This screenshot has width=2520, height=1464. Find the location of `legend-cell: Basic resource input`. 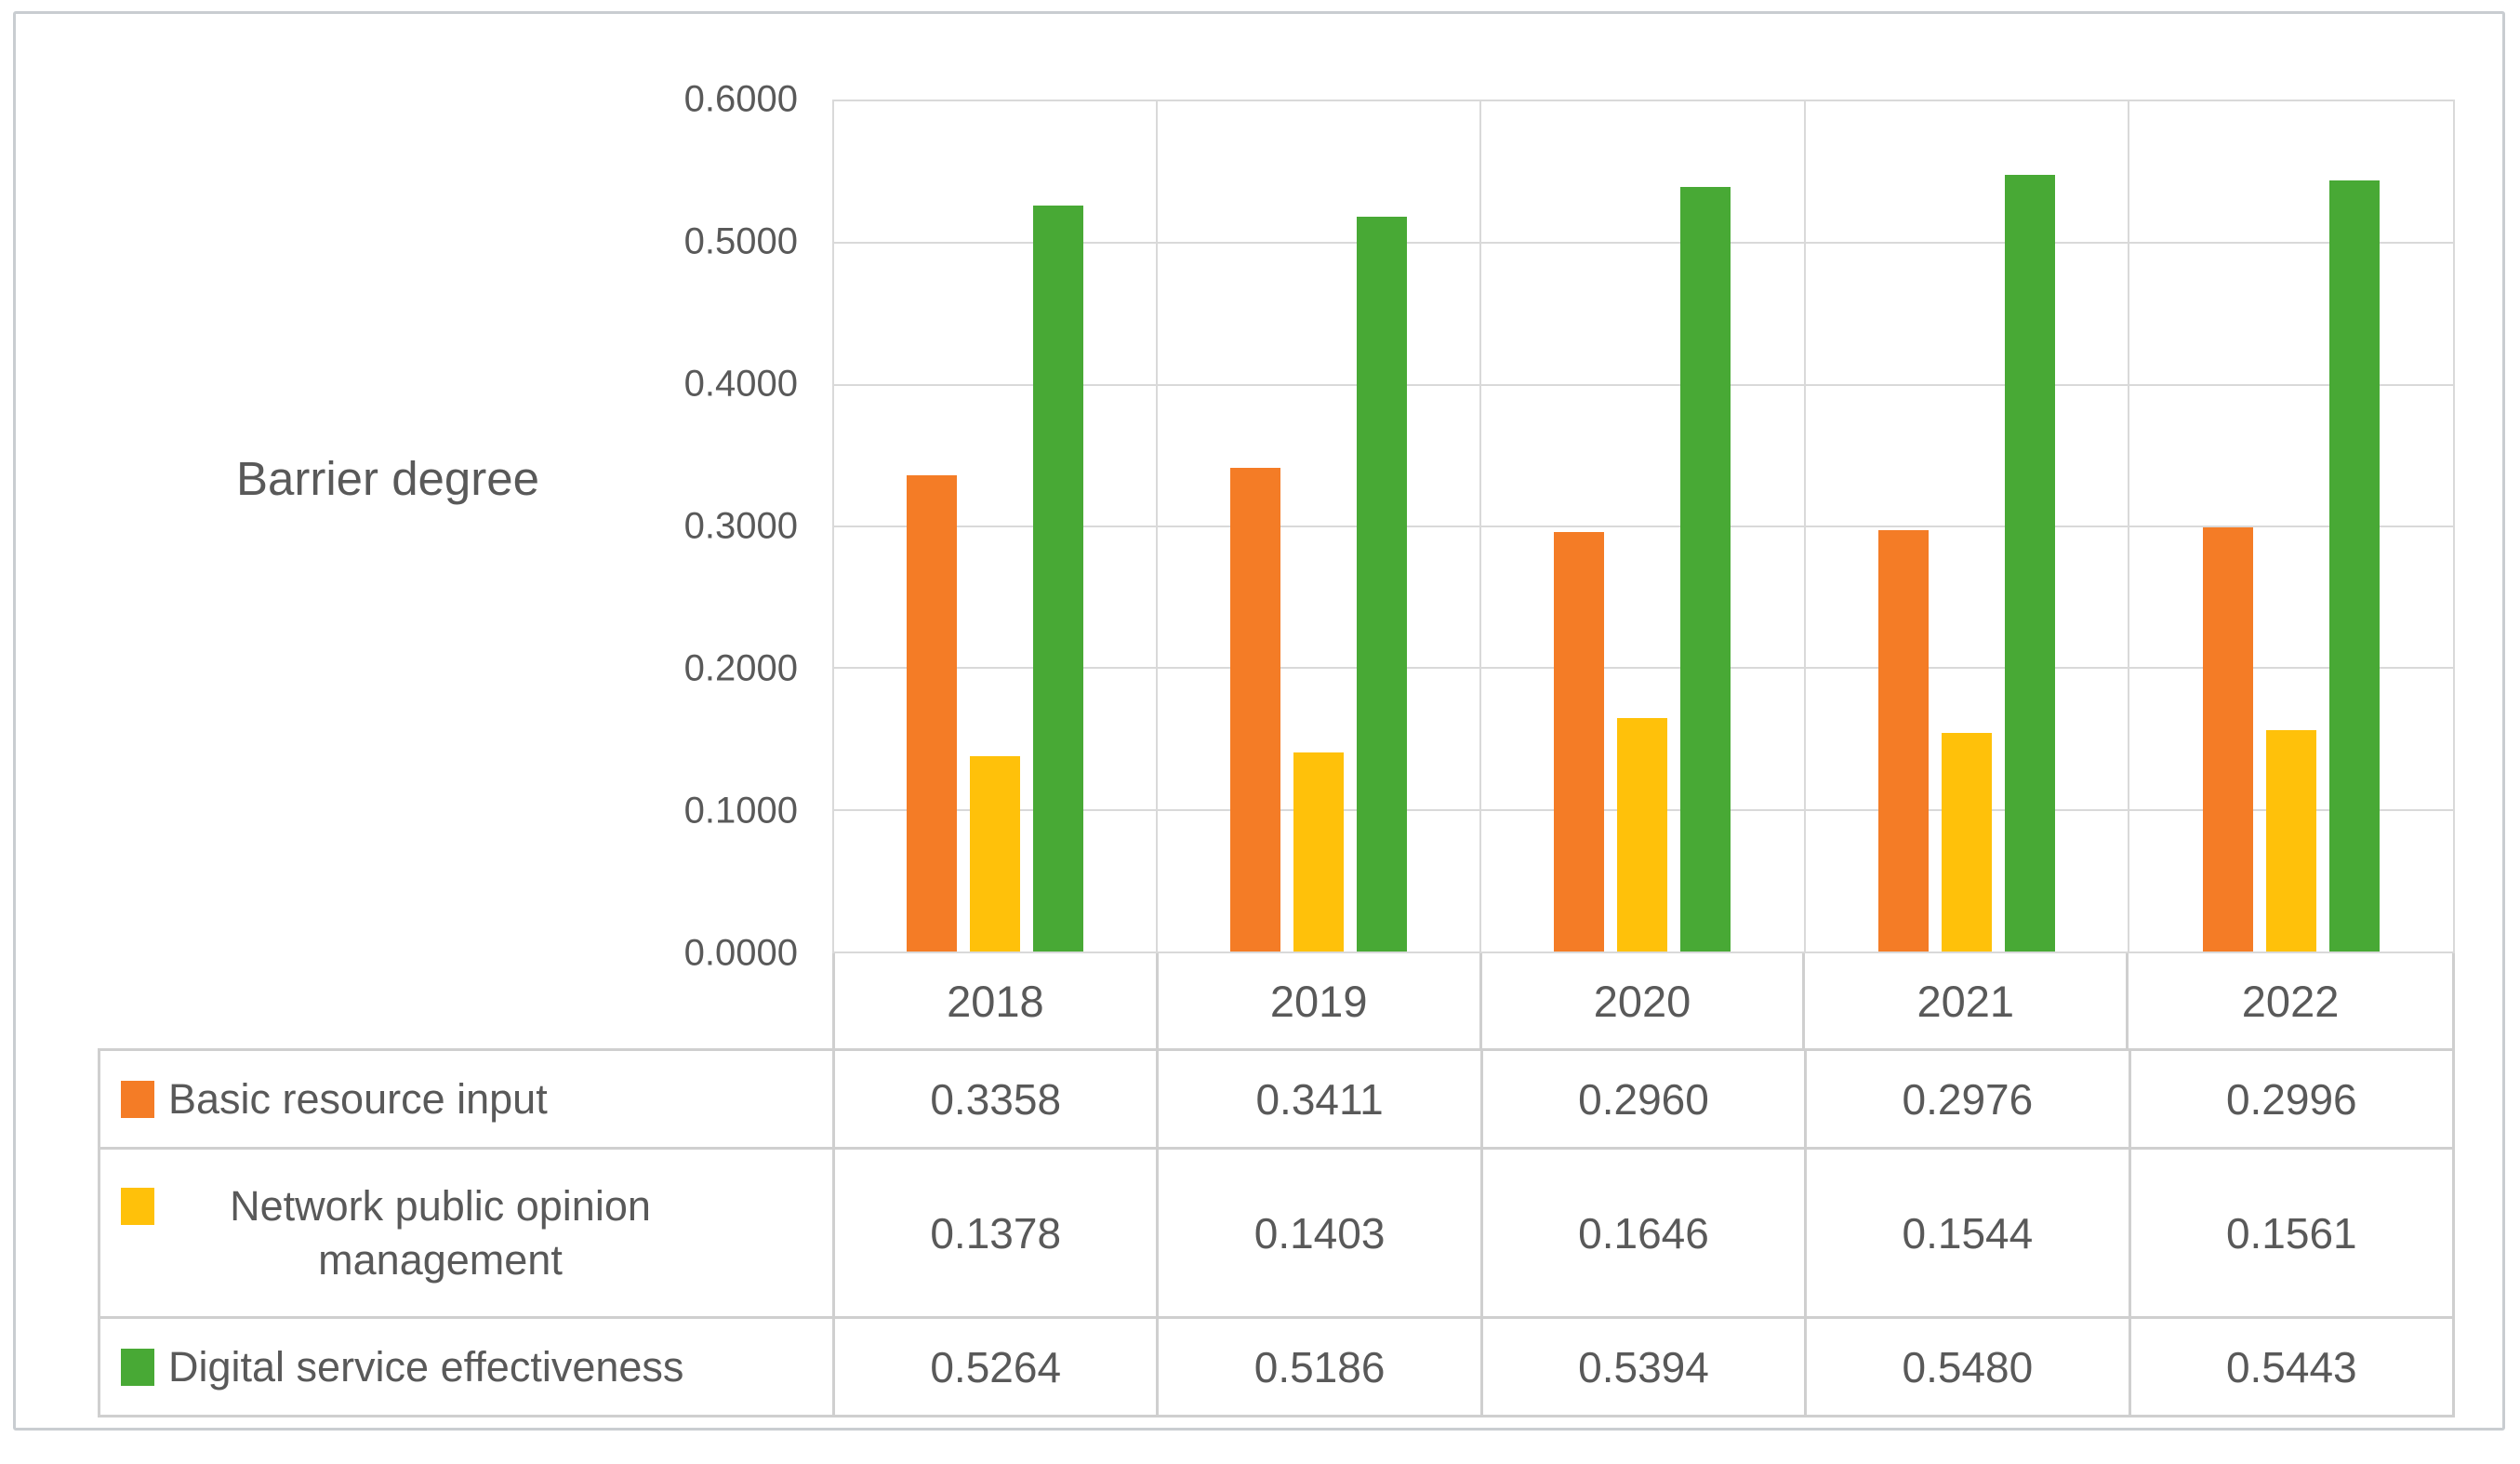

legend-cell: Basic resource input is located at coordinates (467, 1100).